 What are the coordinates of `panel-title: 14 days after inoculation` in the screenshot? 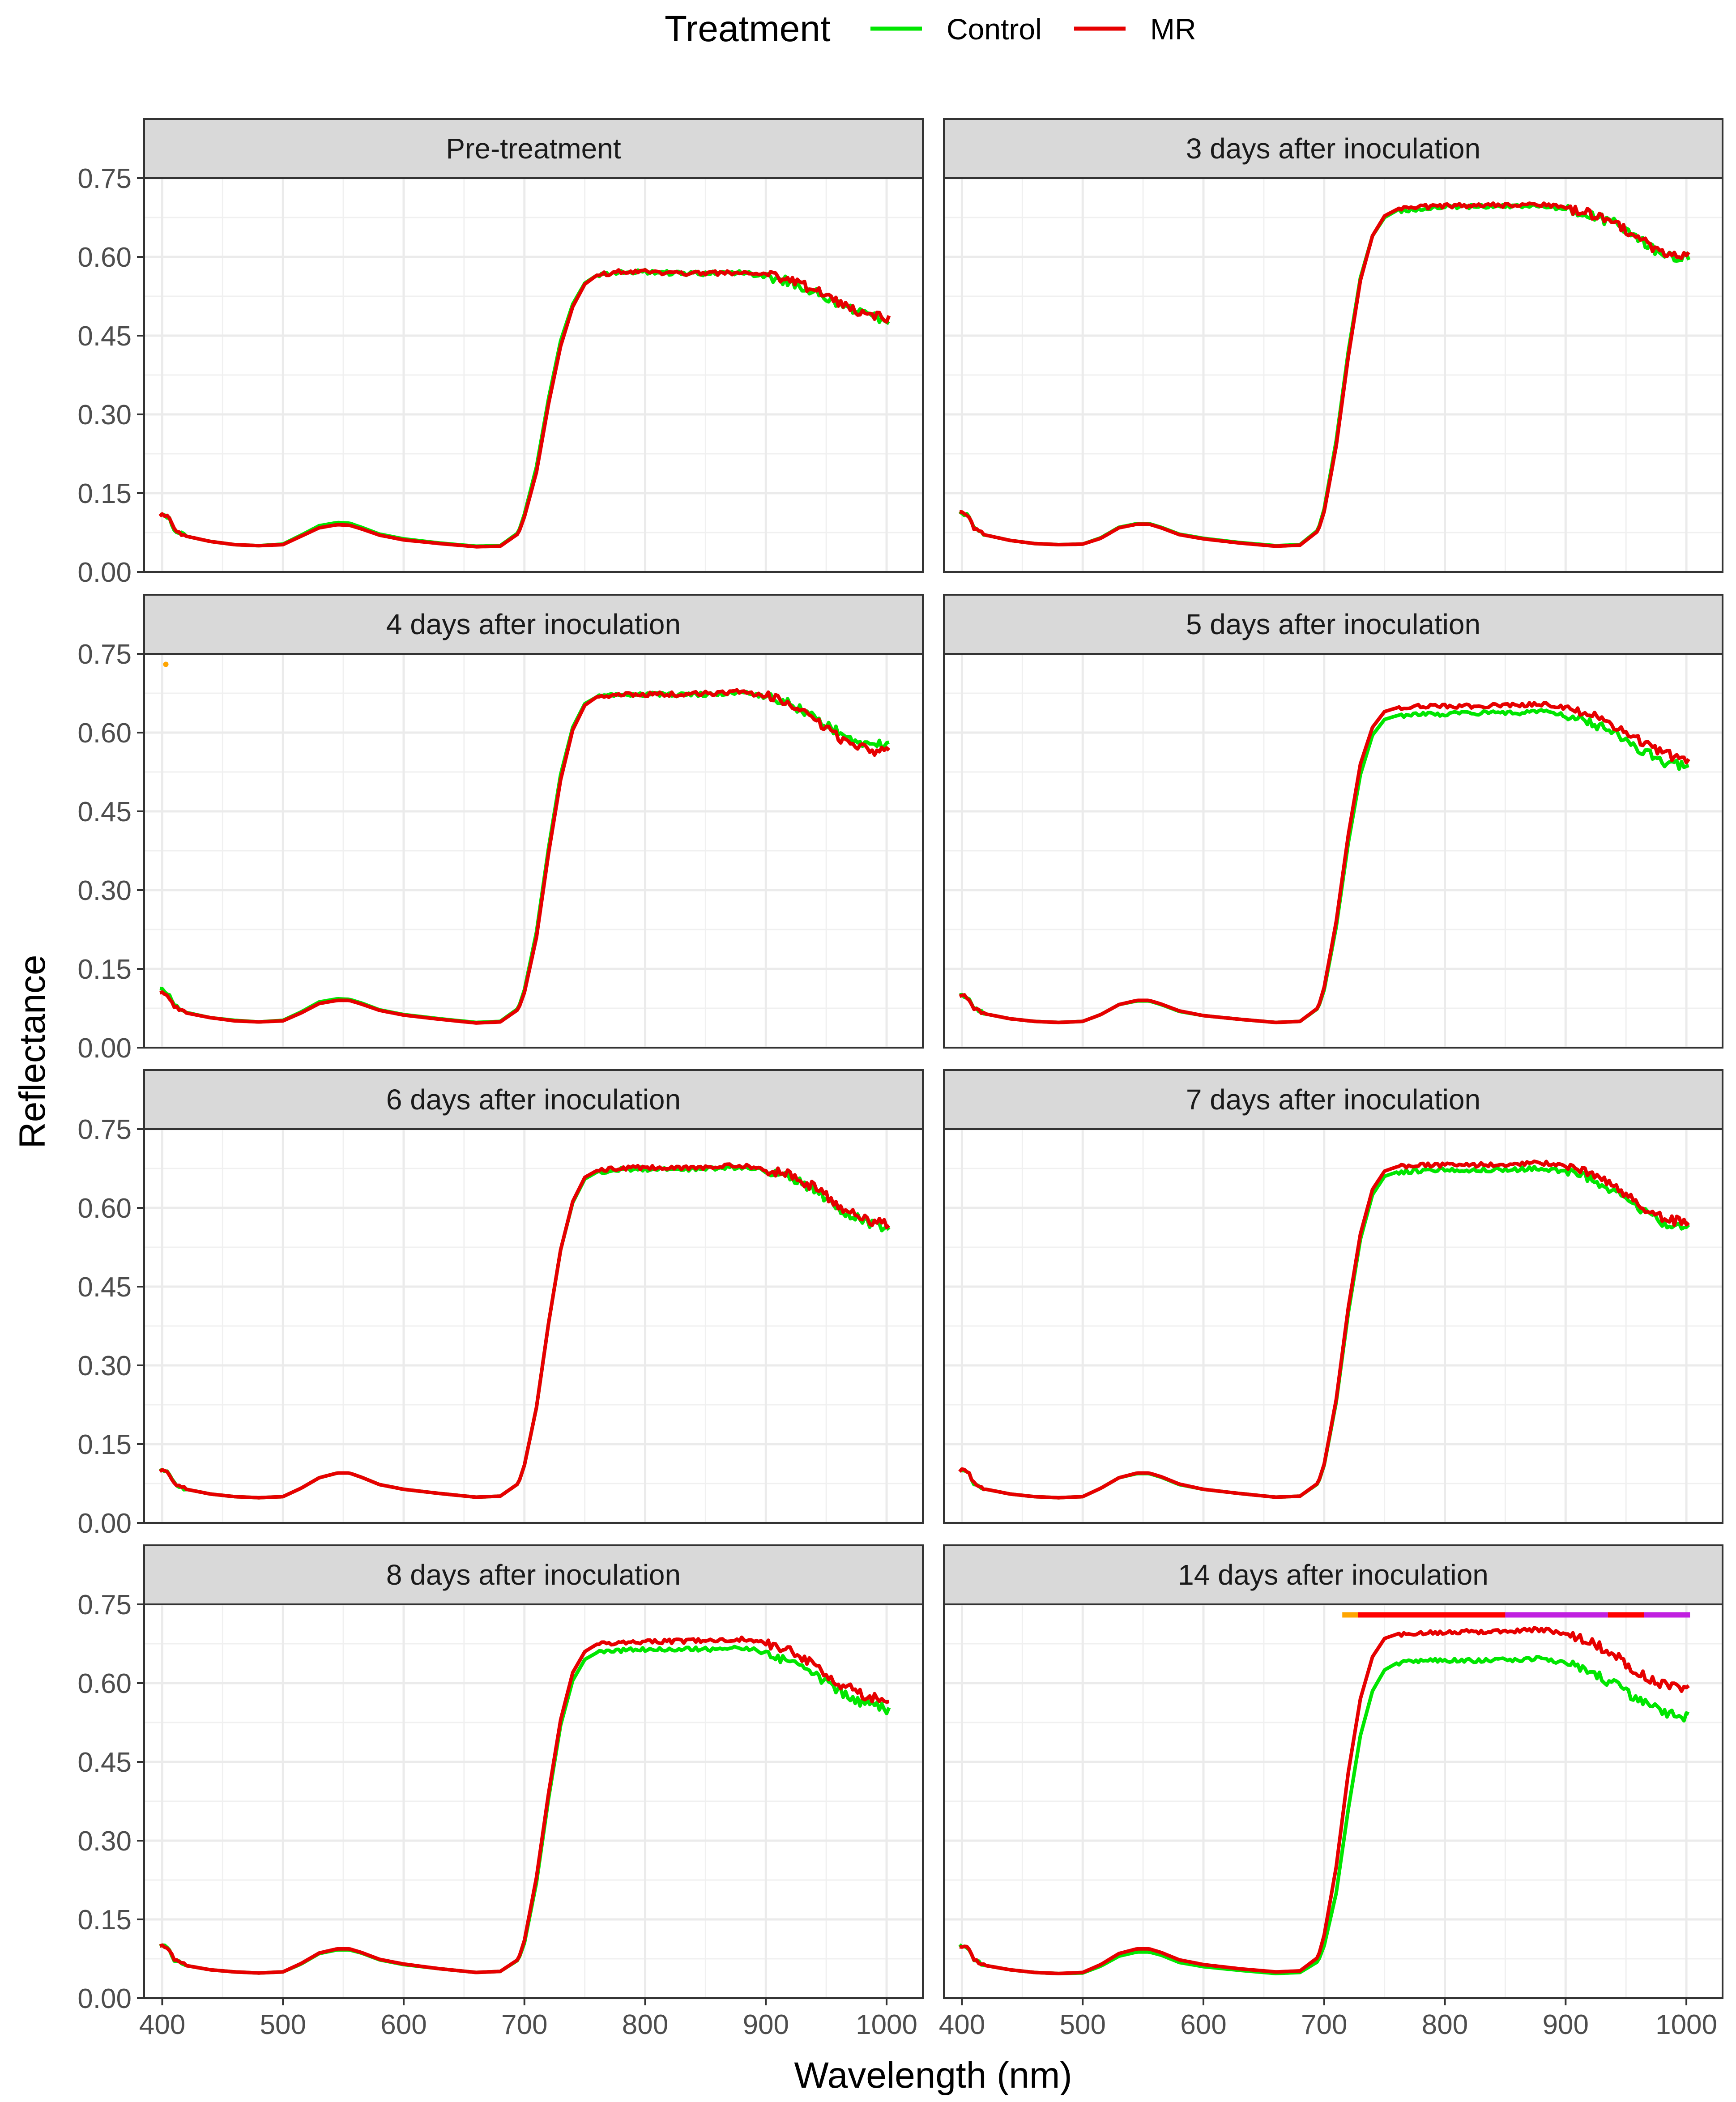 It's located at (1333, 1575).